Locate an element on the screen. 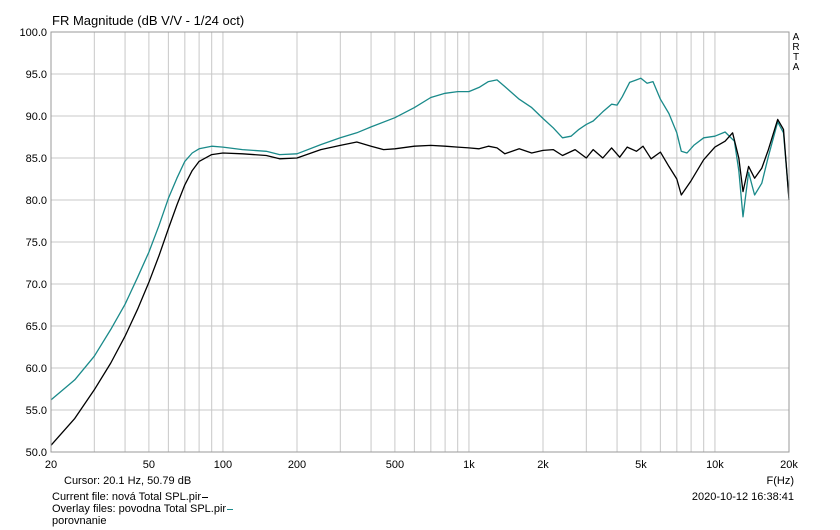 Image resolution: width=840 pixels, height=530 pixels. y-tick-label: 50.0 is located at coordinates (36, 453).